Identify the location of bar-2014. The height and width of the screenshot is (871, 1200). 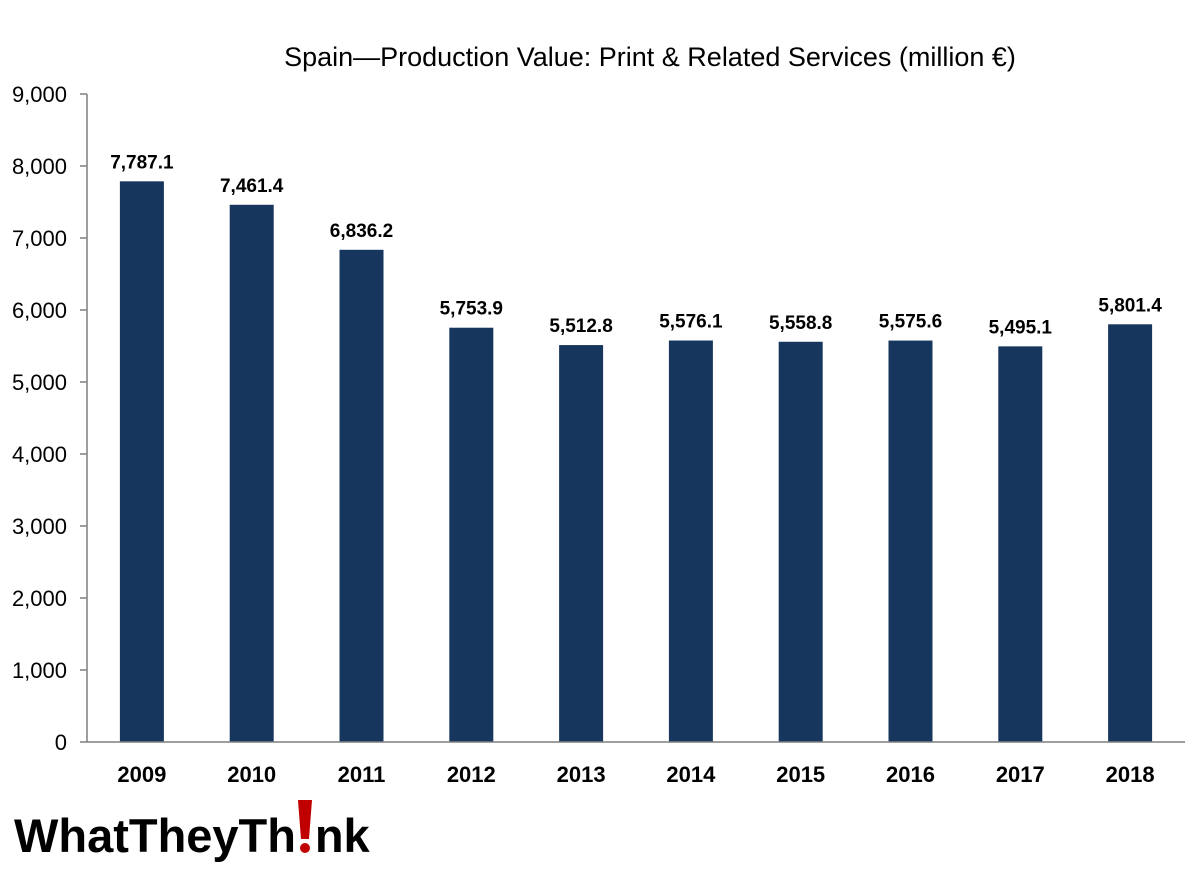
(690, 541).